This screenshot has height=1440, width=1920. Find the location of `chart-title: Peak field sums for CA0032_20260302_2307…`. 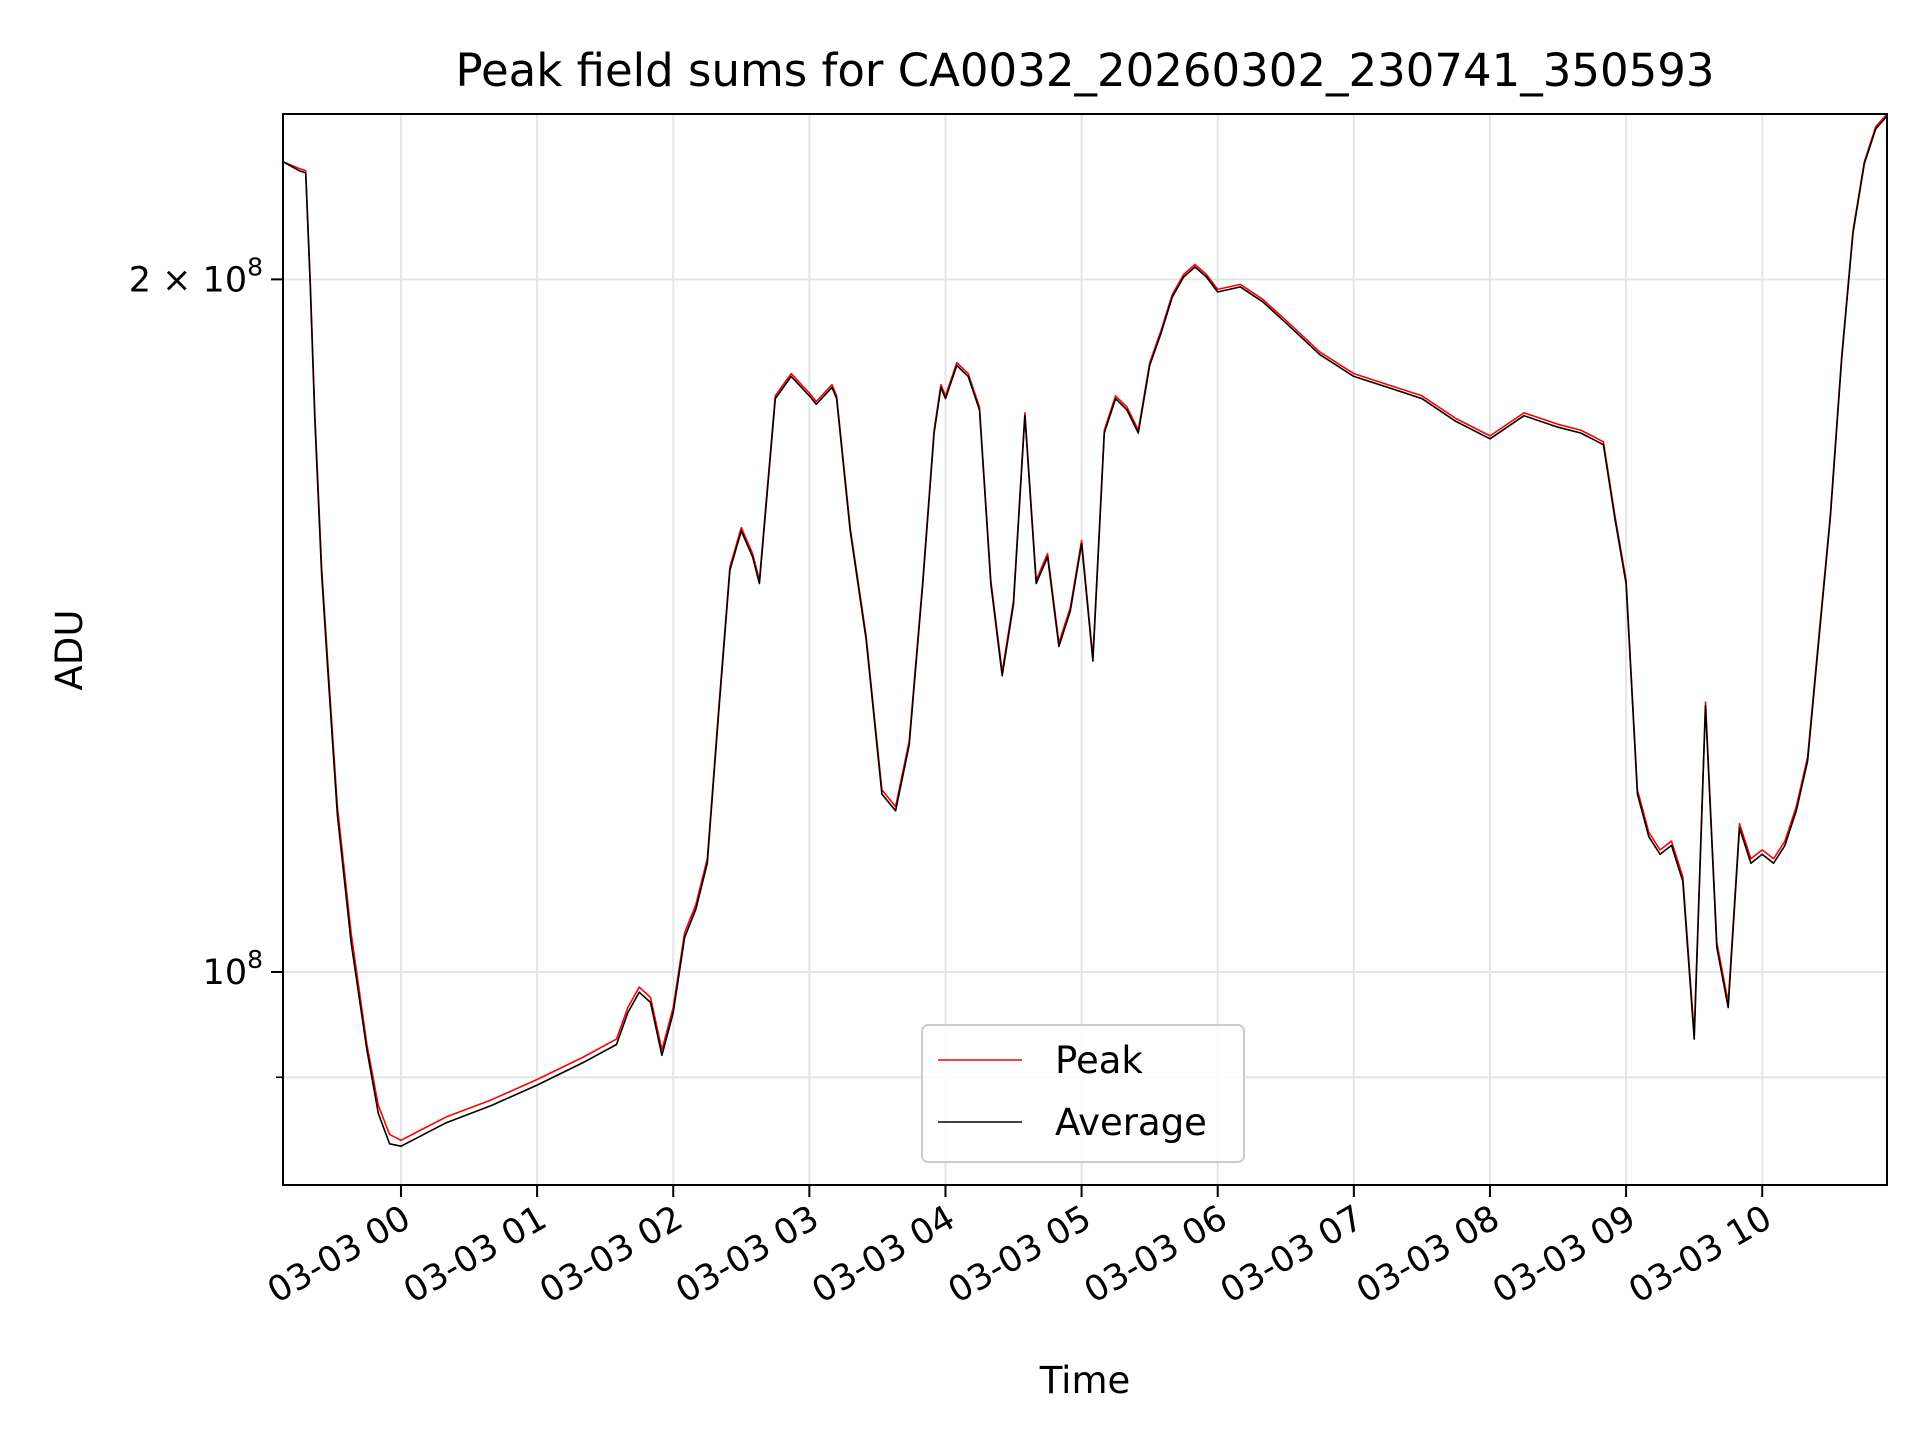

chart-title: Peak field sums for CA0032_20260302_2307… is located at coordinates (1084, 70).